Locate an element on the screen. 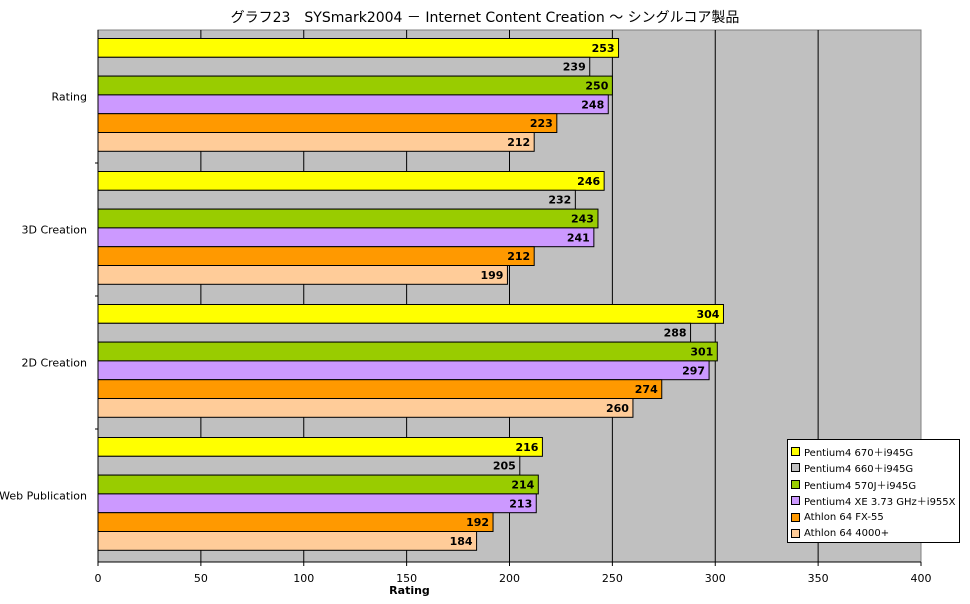  data-label: 232 is located at coordinates (559, 200).